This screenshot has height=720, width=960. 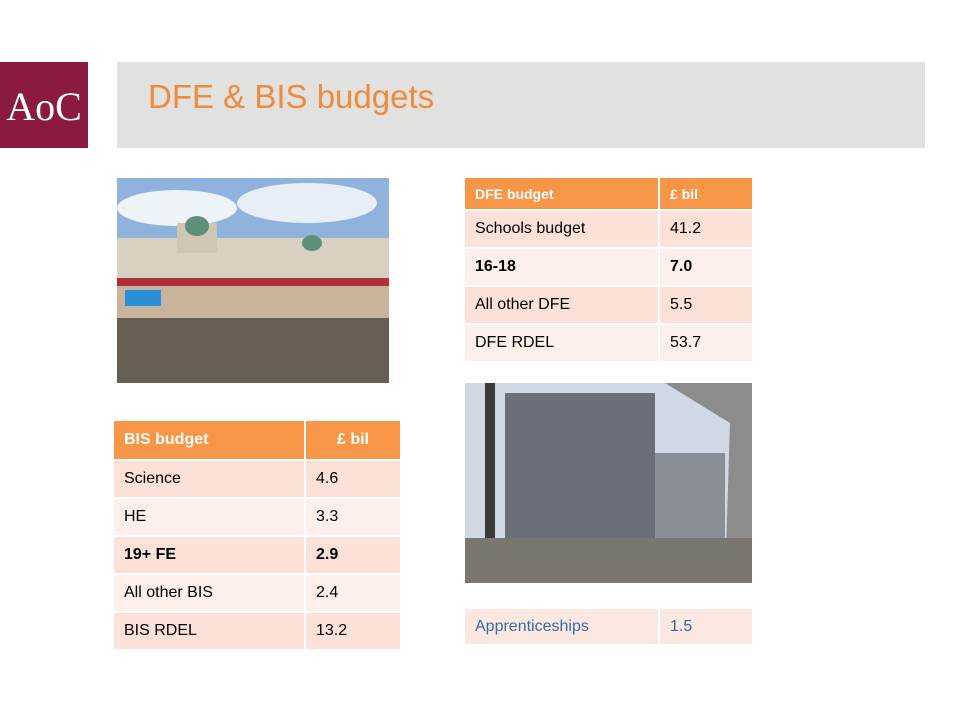 I want to click on row: BIS RDEL 13.2, so click(x=257, y=631).